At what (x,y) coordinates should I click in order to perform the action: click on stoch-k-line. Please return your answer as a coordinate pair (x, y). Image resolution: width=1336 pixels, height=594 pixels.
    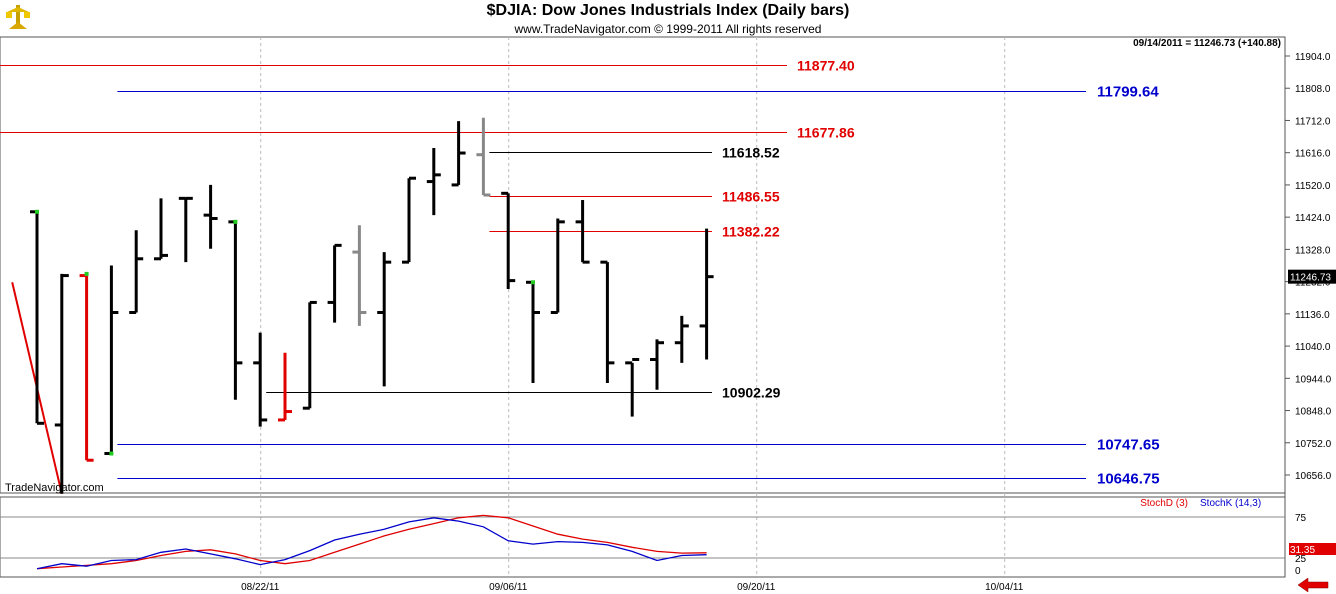
    Looking at the image, I should click on (371, 543).